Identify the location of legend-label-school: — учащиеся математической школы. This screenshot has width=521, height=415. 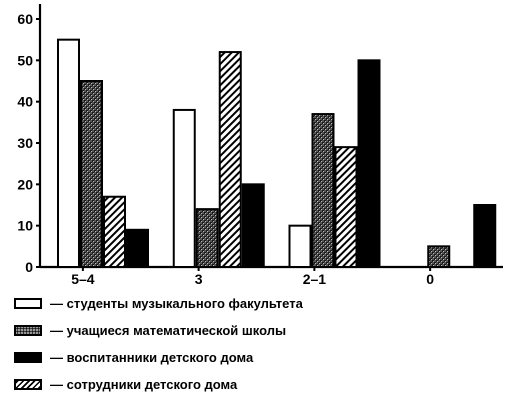
(168, 330).